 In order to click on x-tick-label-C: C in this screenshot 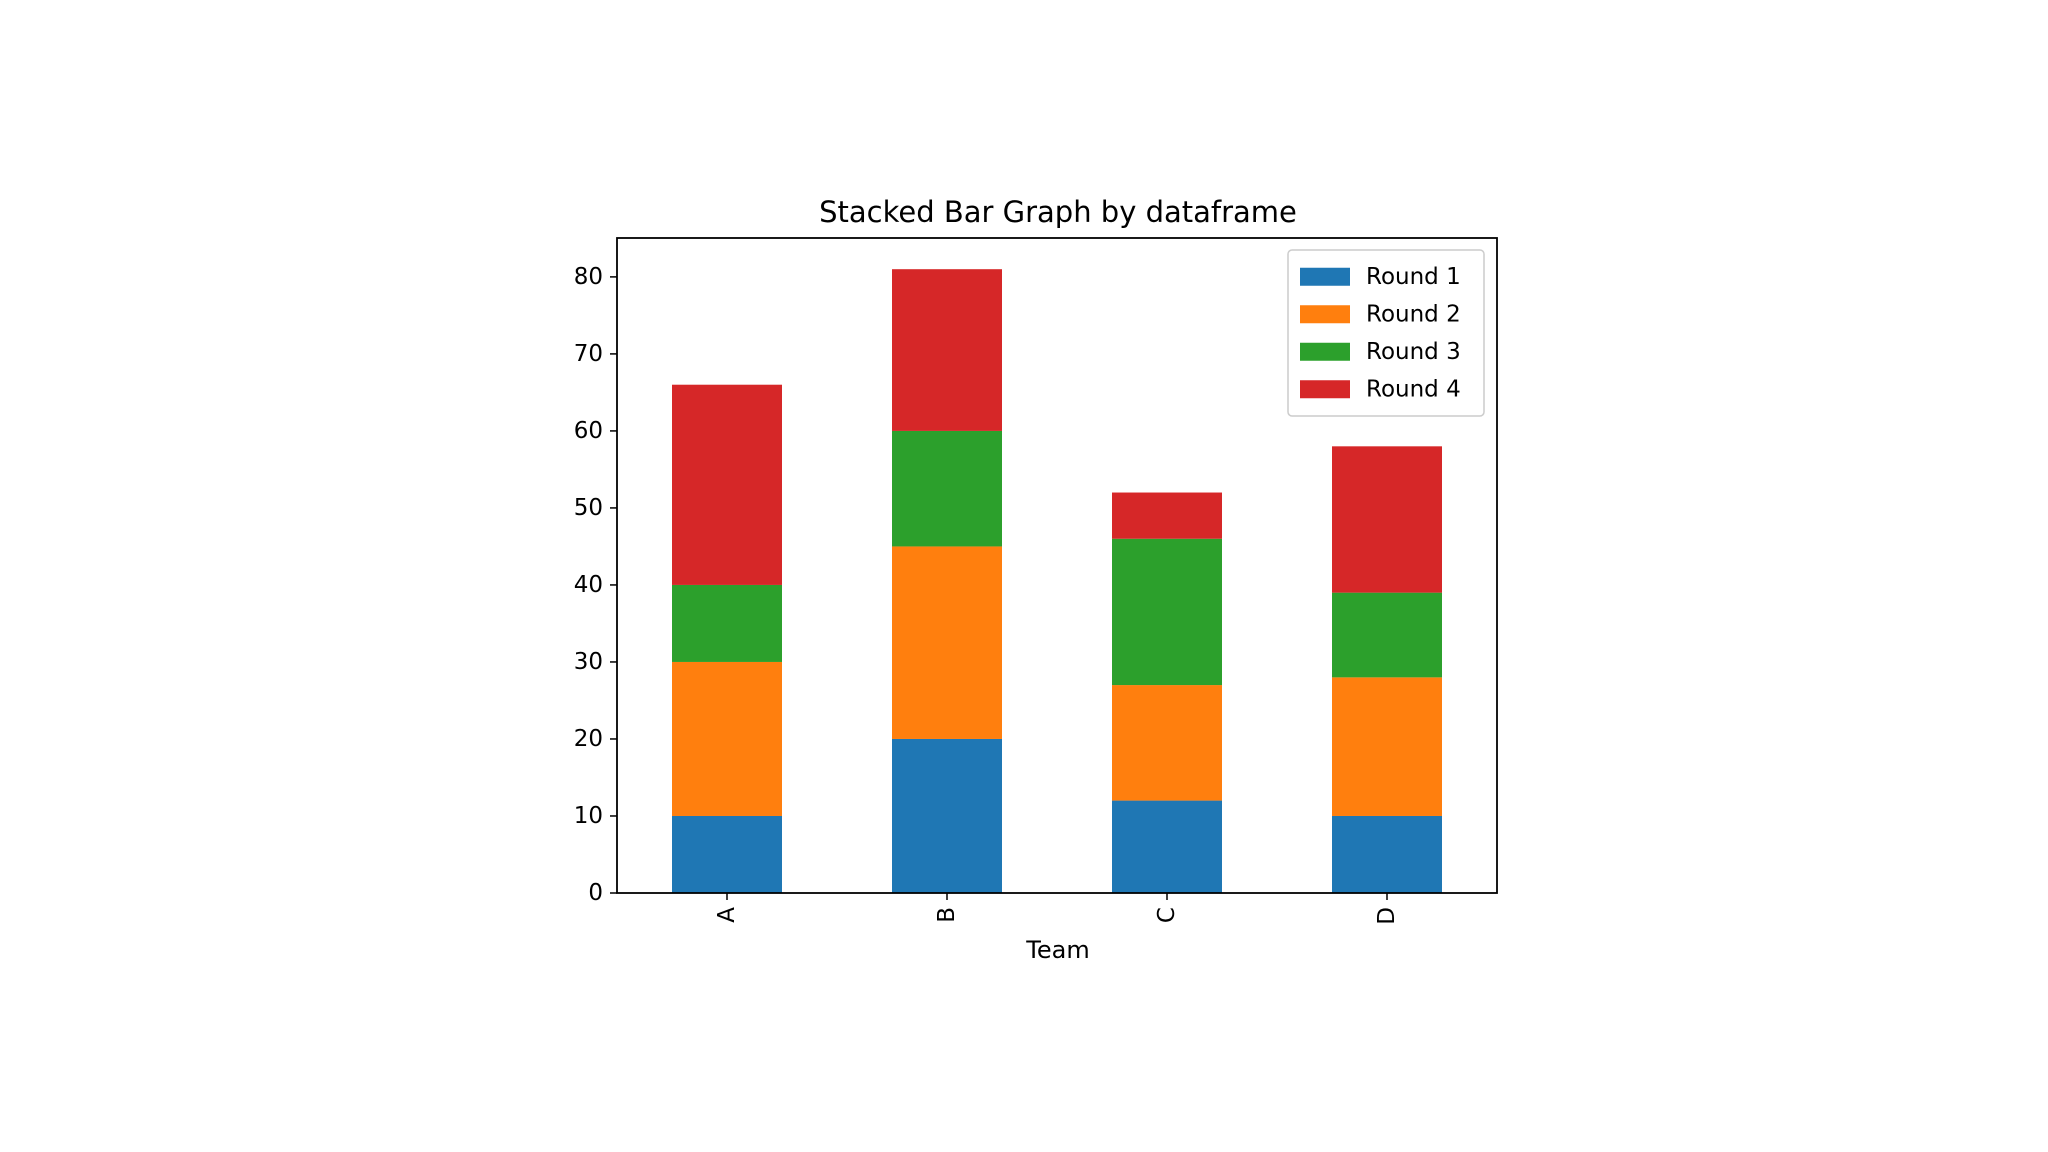, I will do `click(1167, 915)`.